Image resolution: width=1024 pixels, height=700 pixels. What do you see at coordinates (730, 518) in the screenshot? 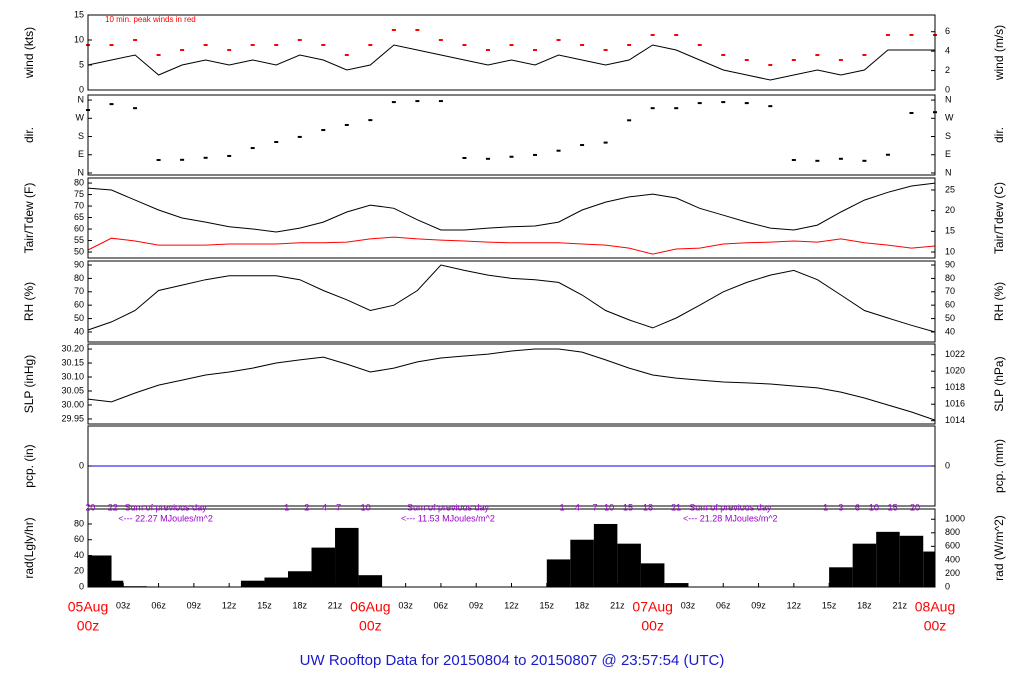
I see `sum-value: <--- 21.28 MJoules/m^2` at bounding box center [730, 518].